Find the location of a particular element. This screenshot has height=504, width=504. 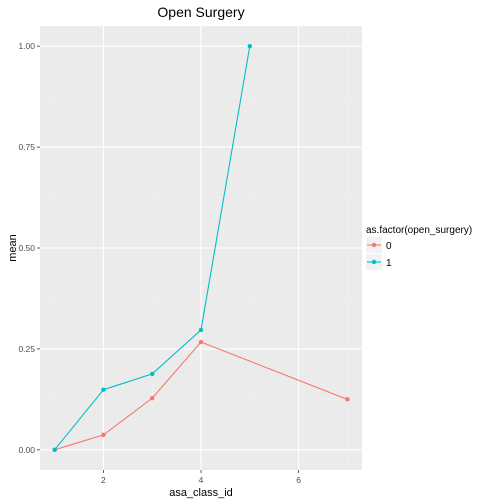

y-tick-label: 0.75 is located at coordinates (26, 147).